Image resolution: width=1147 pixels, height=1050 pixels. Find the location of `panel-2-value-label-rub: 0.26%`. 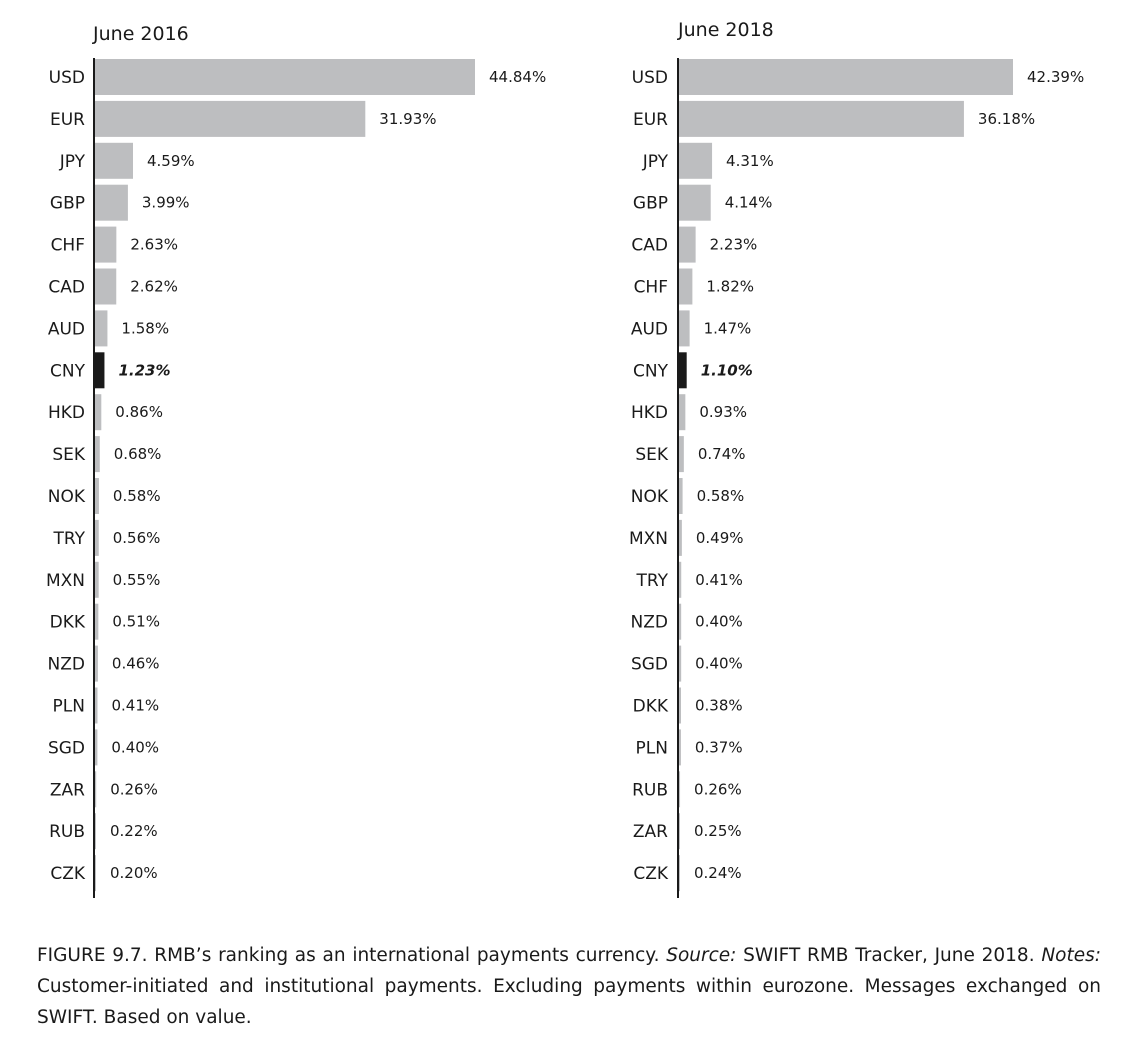

panel-2-value-label-rub: 0.26% is located at coordinates (718, 789).